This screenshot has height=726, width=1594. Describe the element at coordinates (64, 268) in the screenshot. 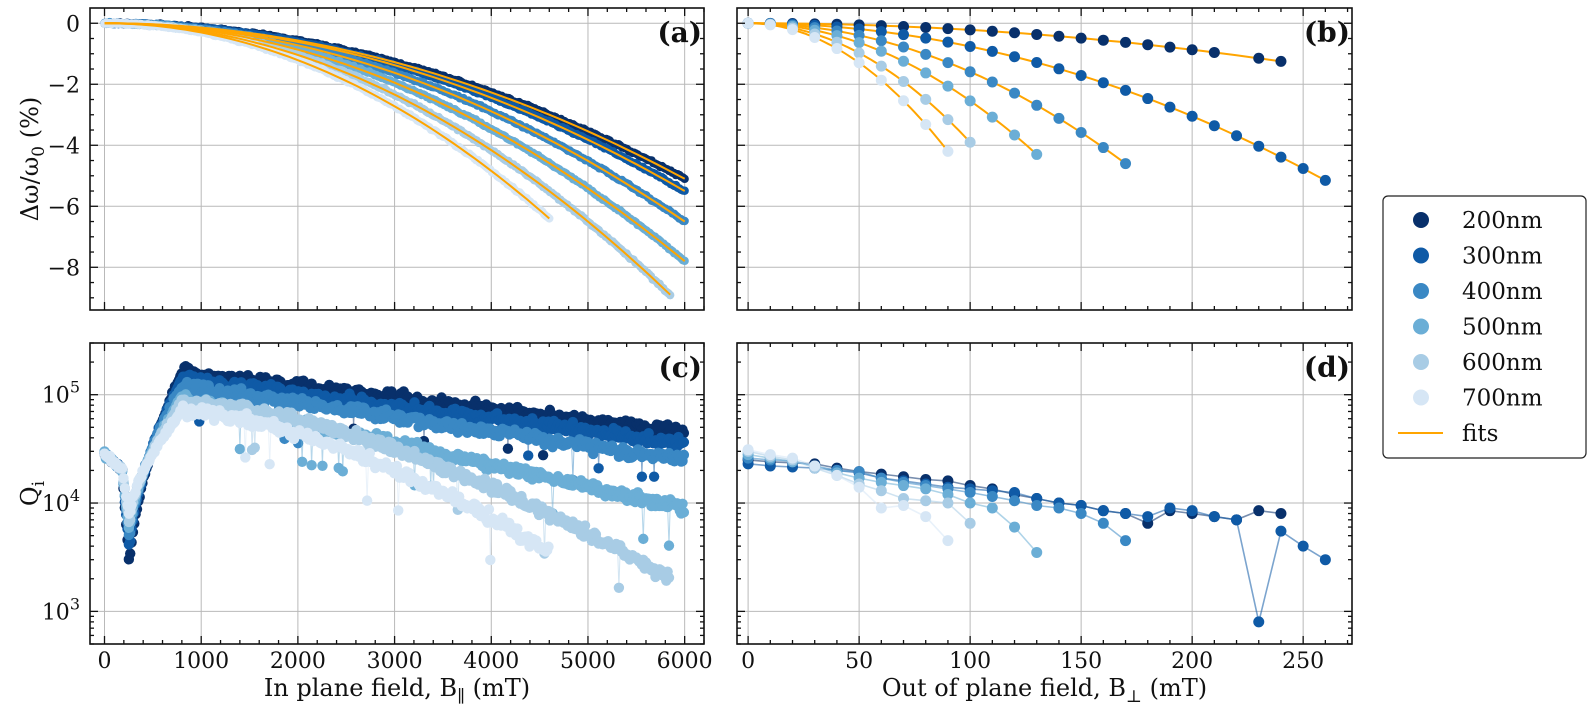

I see `y-tick-label: −8` at that location.